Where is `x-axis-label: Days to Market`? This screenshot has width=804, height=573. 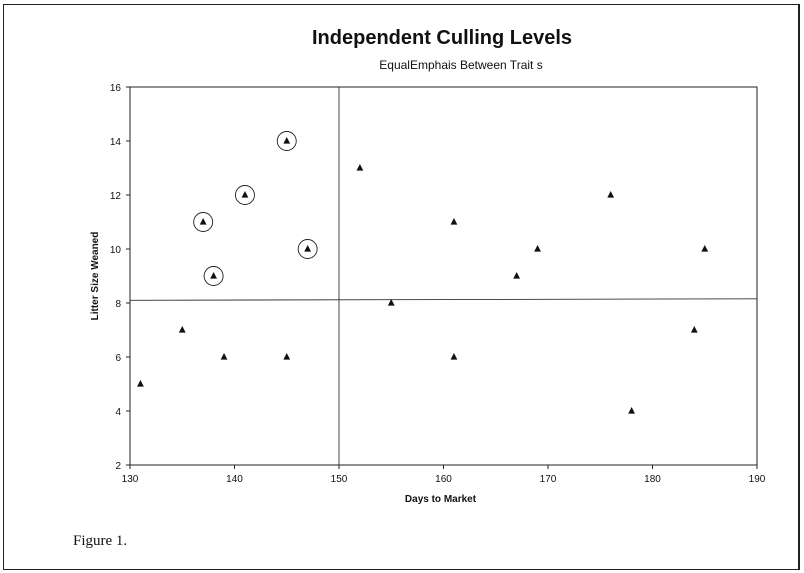 x-axis-label: Days to Market is located at coordinates (441, 499).